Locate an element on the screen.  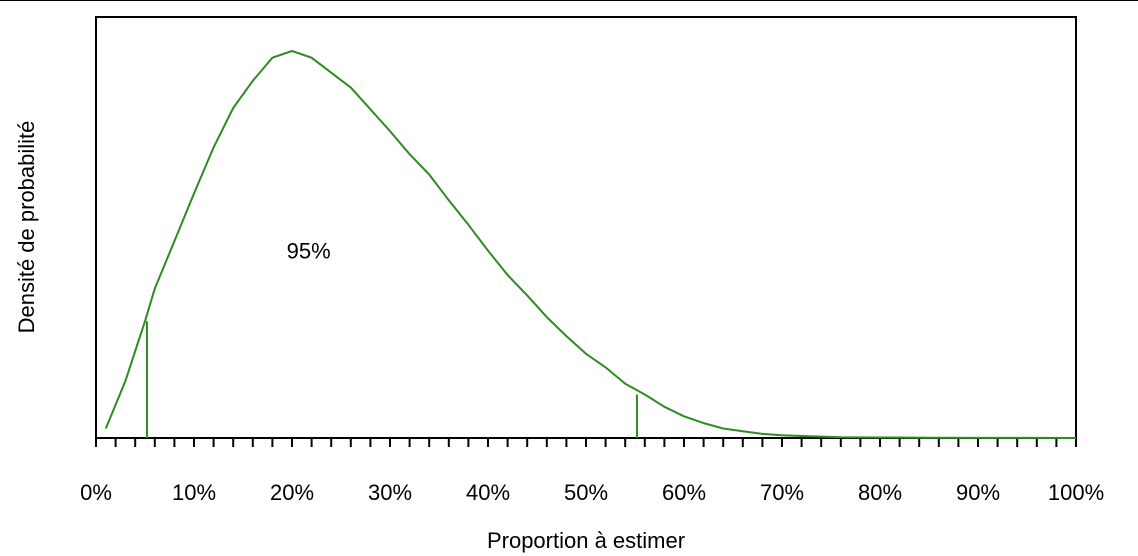
x-tick-label: 50% is located at coordinates (586, 492).